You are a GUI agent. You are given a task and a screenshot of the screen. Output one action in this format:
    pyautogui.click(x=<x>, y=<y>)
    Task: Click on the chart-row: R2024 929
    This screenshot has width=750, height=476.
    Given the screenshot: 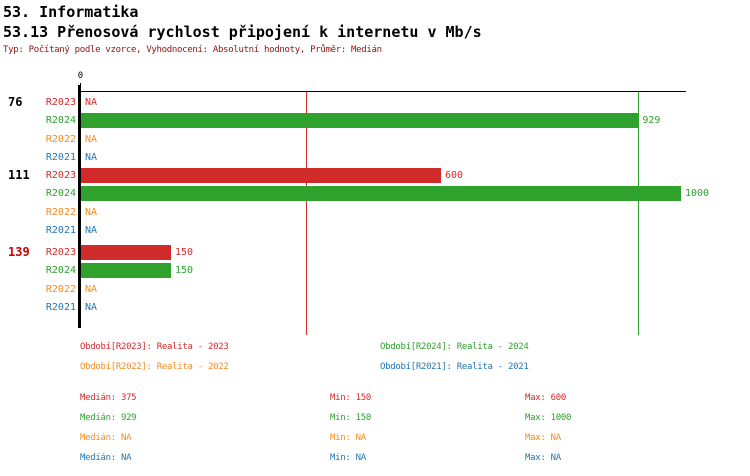 What is the action you would take?
    pyautogui.click(x=375, y=121)
    